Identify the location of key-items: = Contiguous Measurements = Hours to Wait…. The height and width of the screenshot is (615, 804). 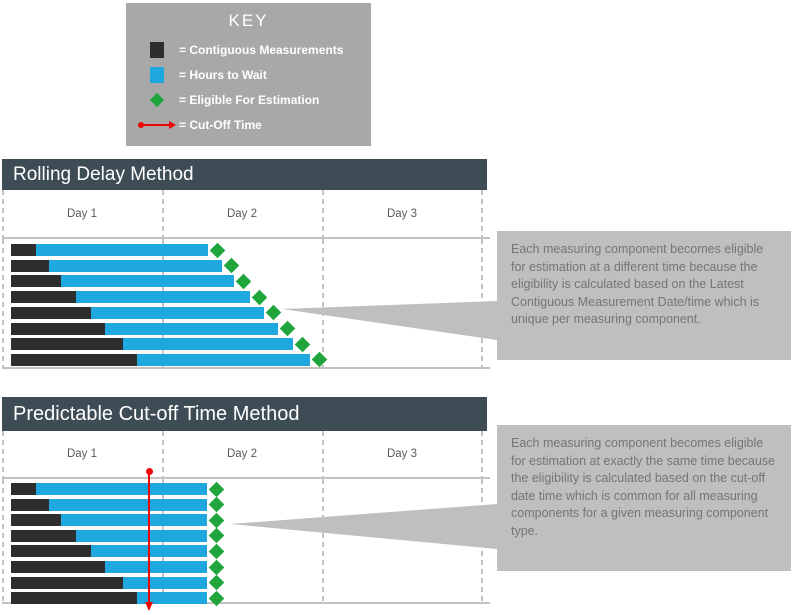
(248, 87).